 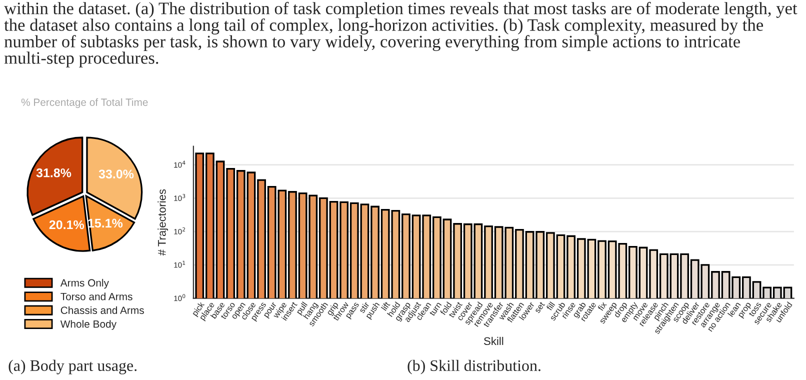 What do you see at coordinates (54, 173) in the screenshot?
I see `data-label: 31.8%` at bounding box center [54, 173].